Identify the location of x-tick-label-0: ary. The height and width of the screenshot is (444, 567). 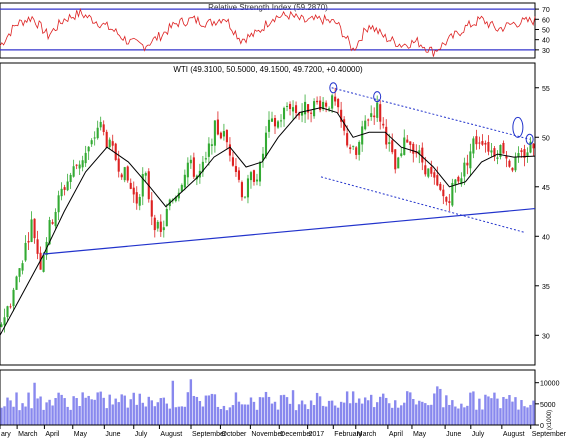
(6, 434).